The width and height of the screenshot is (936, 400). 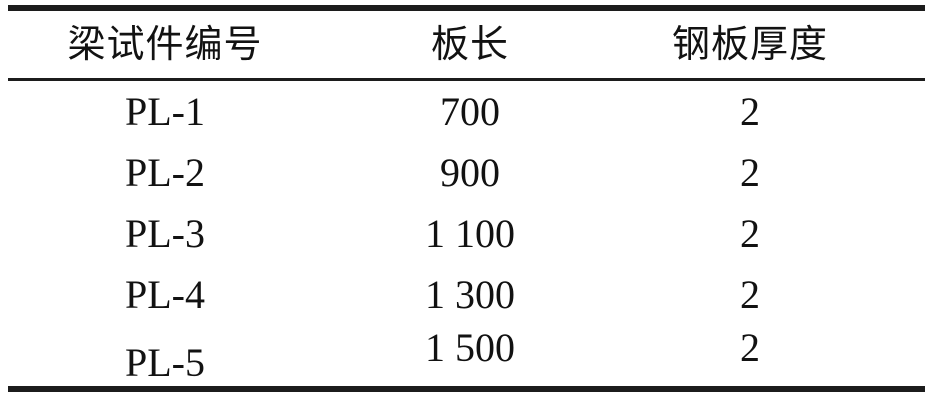 I want to click on table-row: PL-4 1 300 2, so click(x=466, y=294).